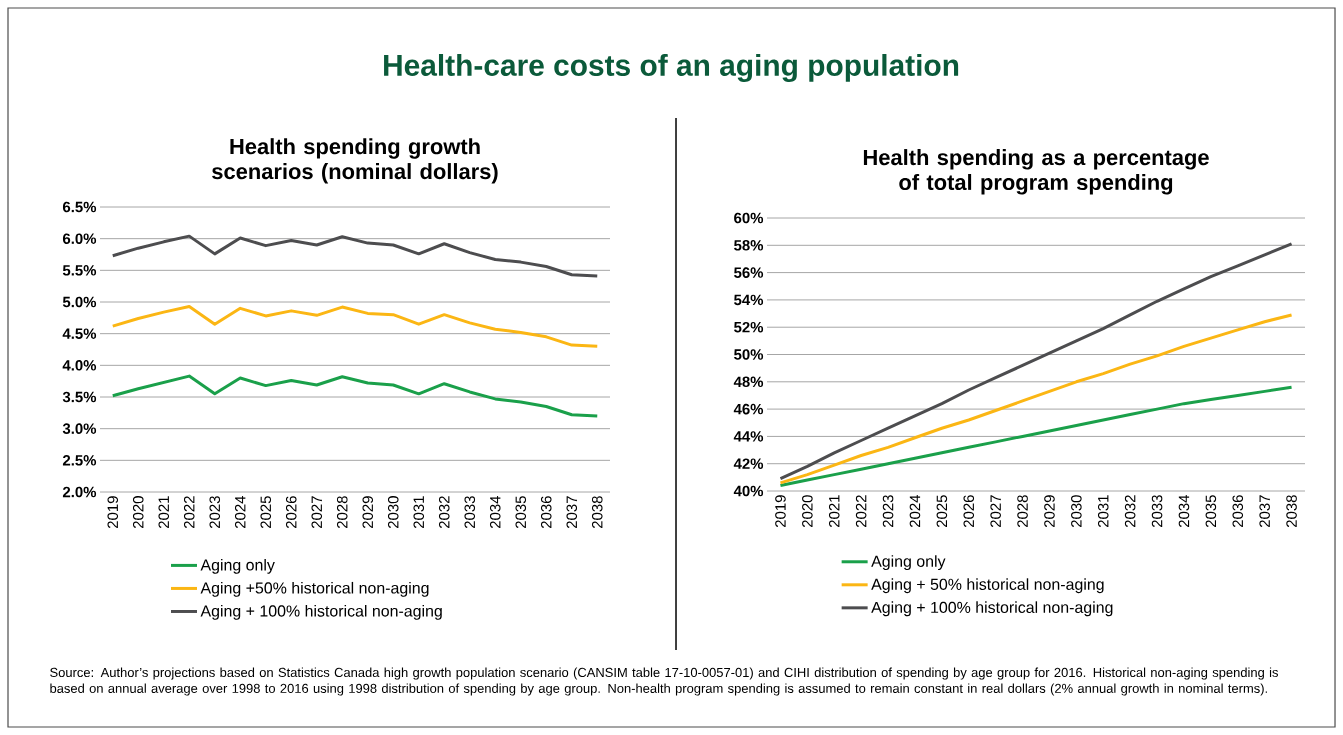  I want to click on y-tick-label: 3.0%, so click(79, 428).